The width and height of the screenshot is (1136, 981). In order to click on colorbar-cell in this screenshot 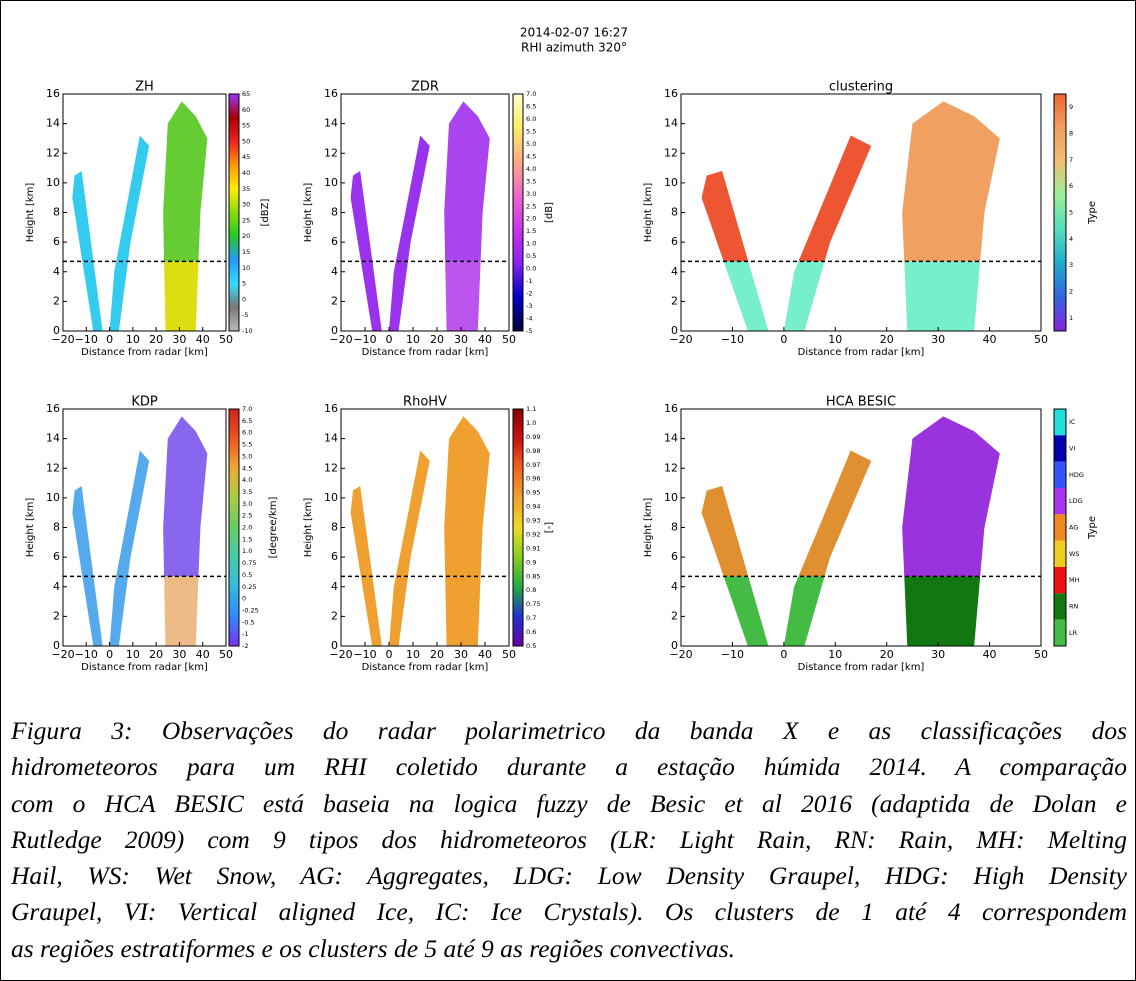, I will do `click(1060, 422)`.